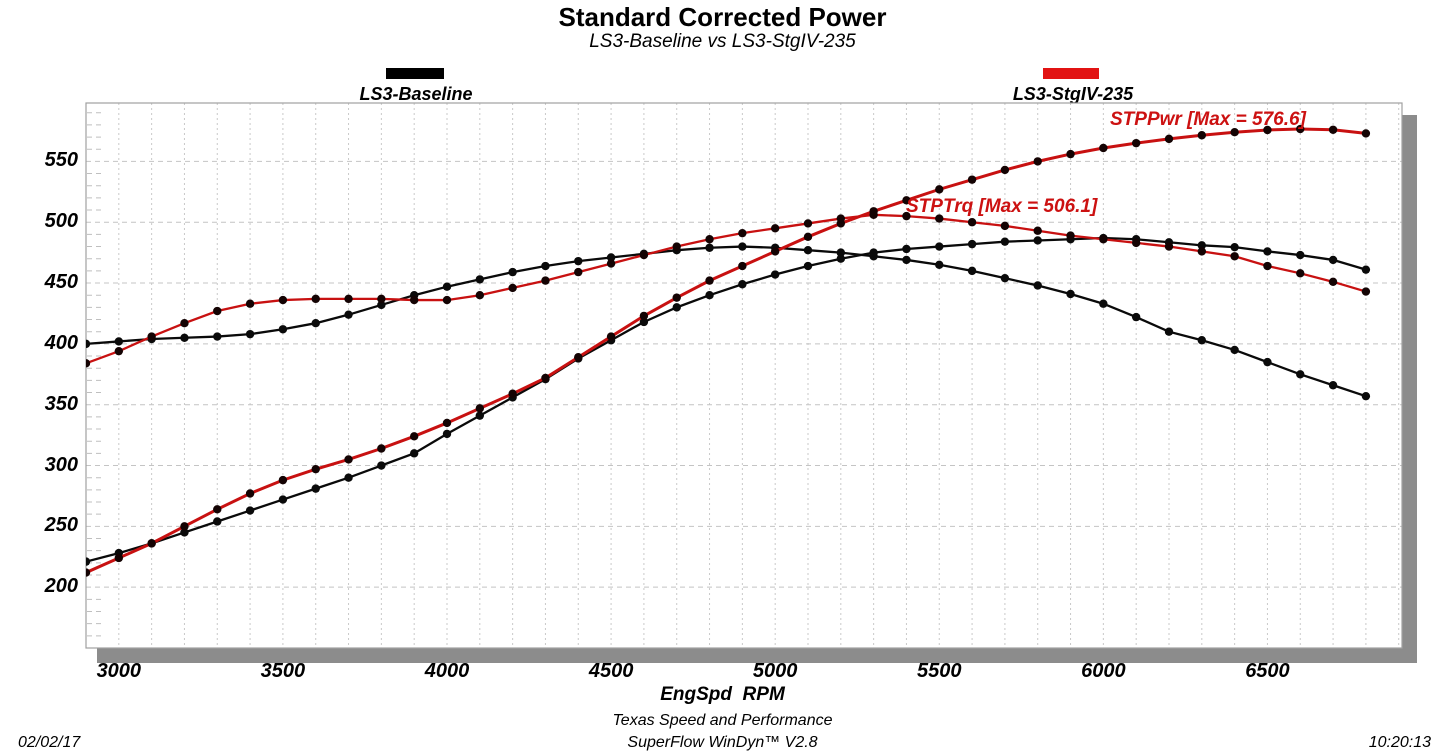  What do you see at coordinates (1208, 119) in the screenshot?
I see `max-power-annotation: STPPwr [Max = 576.6]` at bounding box center [1208, 119].